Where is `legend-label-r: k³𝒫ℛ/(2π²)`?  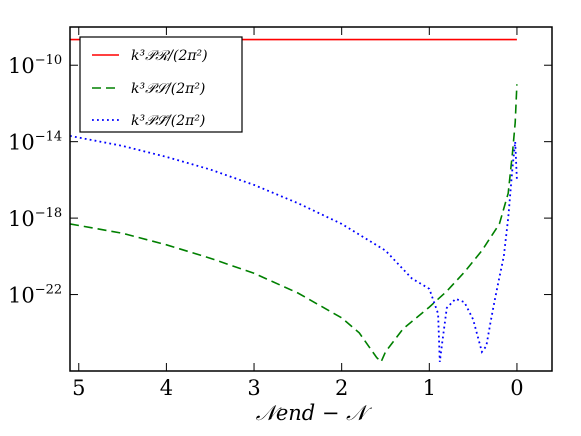
legend-label-r: k³𝒫ℛ/(2π²) is located at coordinates (169, 56).